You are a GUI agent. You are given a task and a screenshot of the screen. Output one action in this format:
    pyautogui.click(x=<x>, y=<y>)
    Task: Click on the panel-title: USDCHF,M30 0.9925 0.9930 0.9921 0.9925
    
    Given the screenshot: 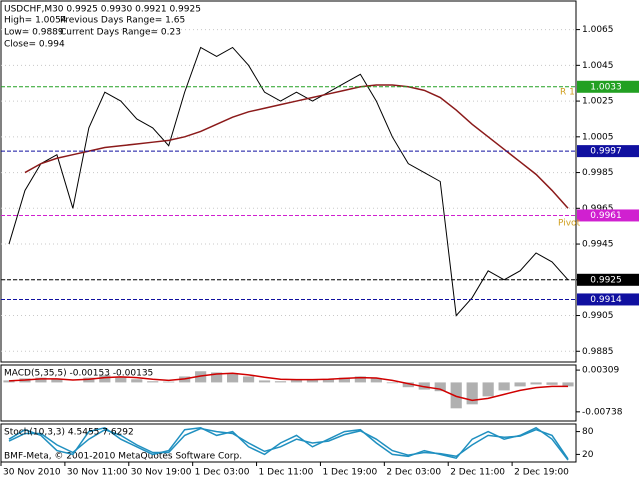 What is the action you would take?
    pyautogui.click(x=102, y=10)
    